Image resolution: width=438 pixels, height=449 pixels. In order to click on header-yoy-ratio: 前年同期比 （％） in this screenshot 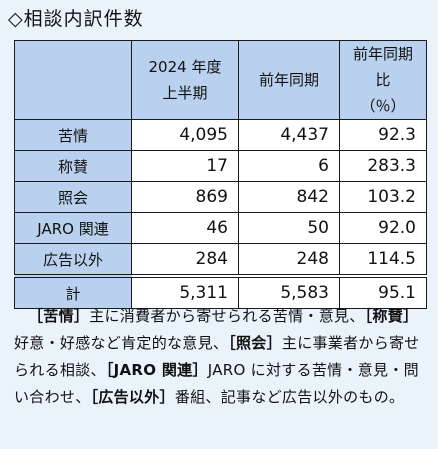, I will do `click(383, 80)`.